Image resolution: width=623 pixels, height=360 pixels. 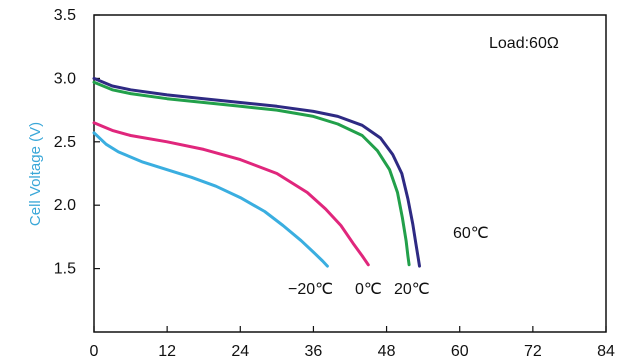 I want to click on series-label-0c: 0℃, so click(x=368, y=289).